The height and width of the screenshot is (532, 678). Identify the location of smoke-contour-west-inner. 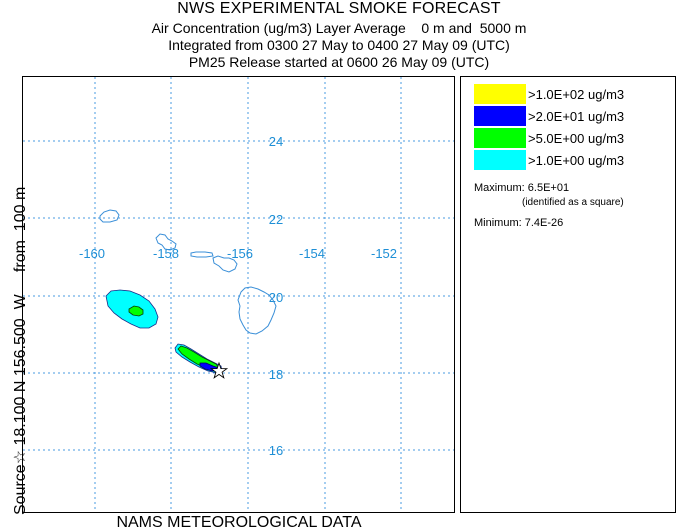
(136, 311).